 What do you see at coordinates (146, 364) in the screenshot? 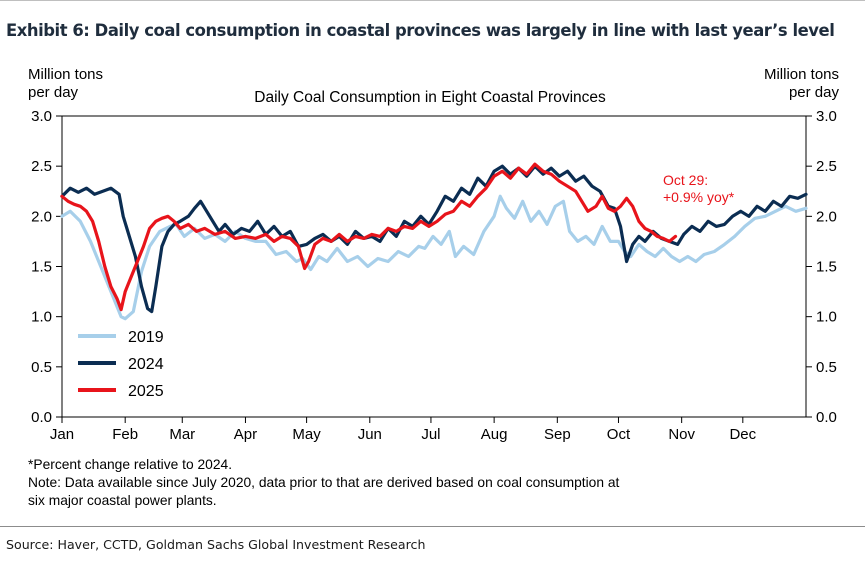
I see `legend-label-2024: 2024` at bounding box center [146, 364].